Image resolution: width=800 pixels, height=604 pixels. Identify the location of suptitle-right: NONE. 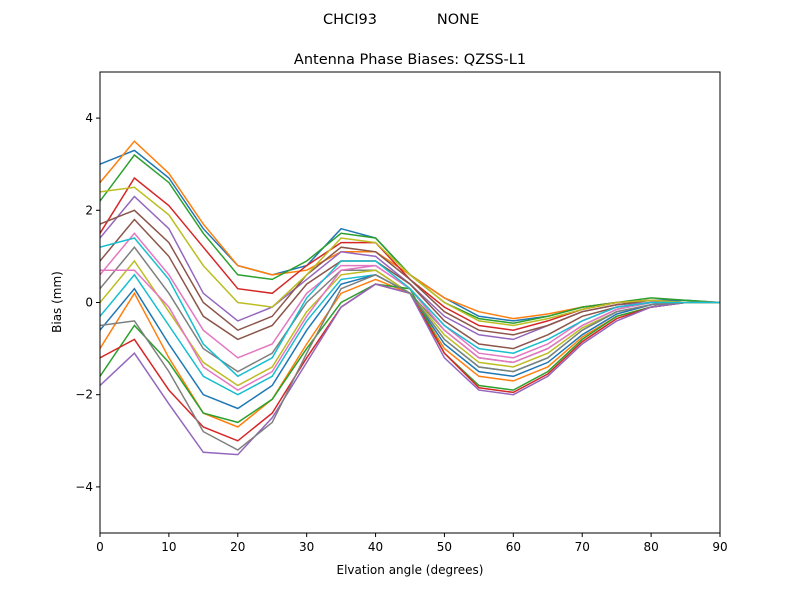
(458, 20).